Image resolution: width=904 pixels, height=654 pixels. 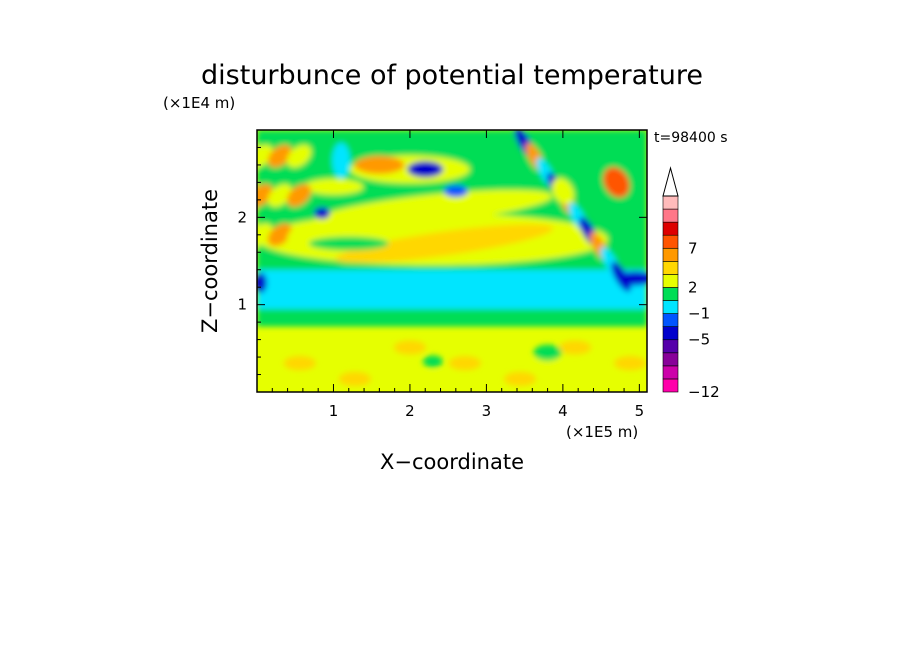 What do you see at coordinates (210, 261) in the screenshot?
I see `y-axis-label: Z−coordinate` at bounding box center [210, 261].